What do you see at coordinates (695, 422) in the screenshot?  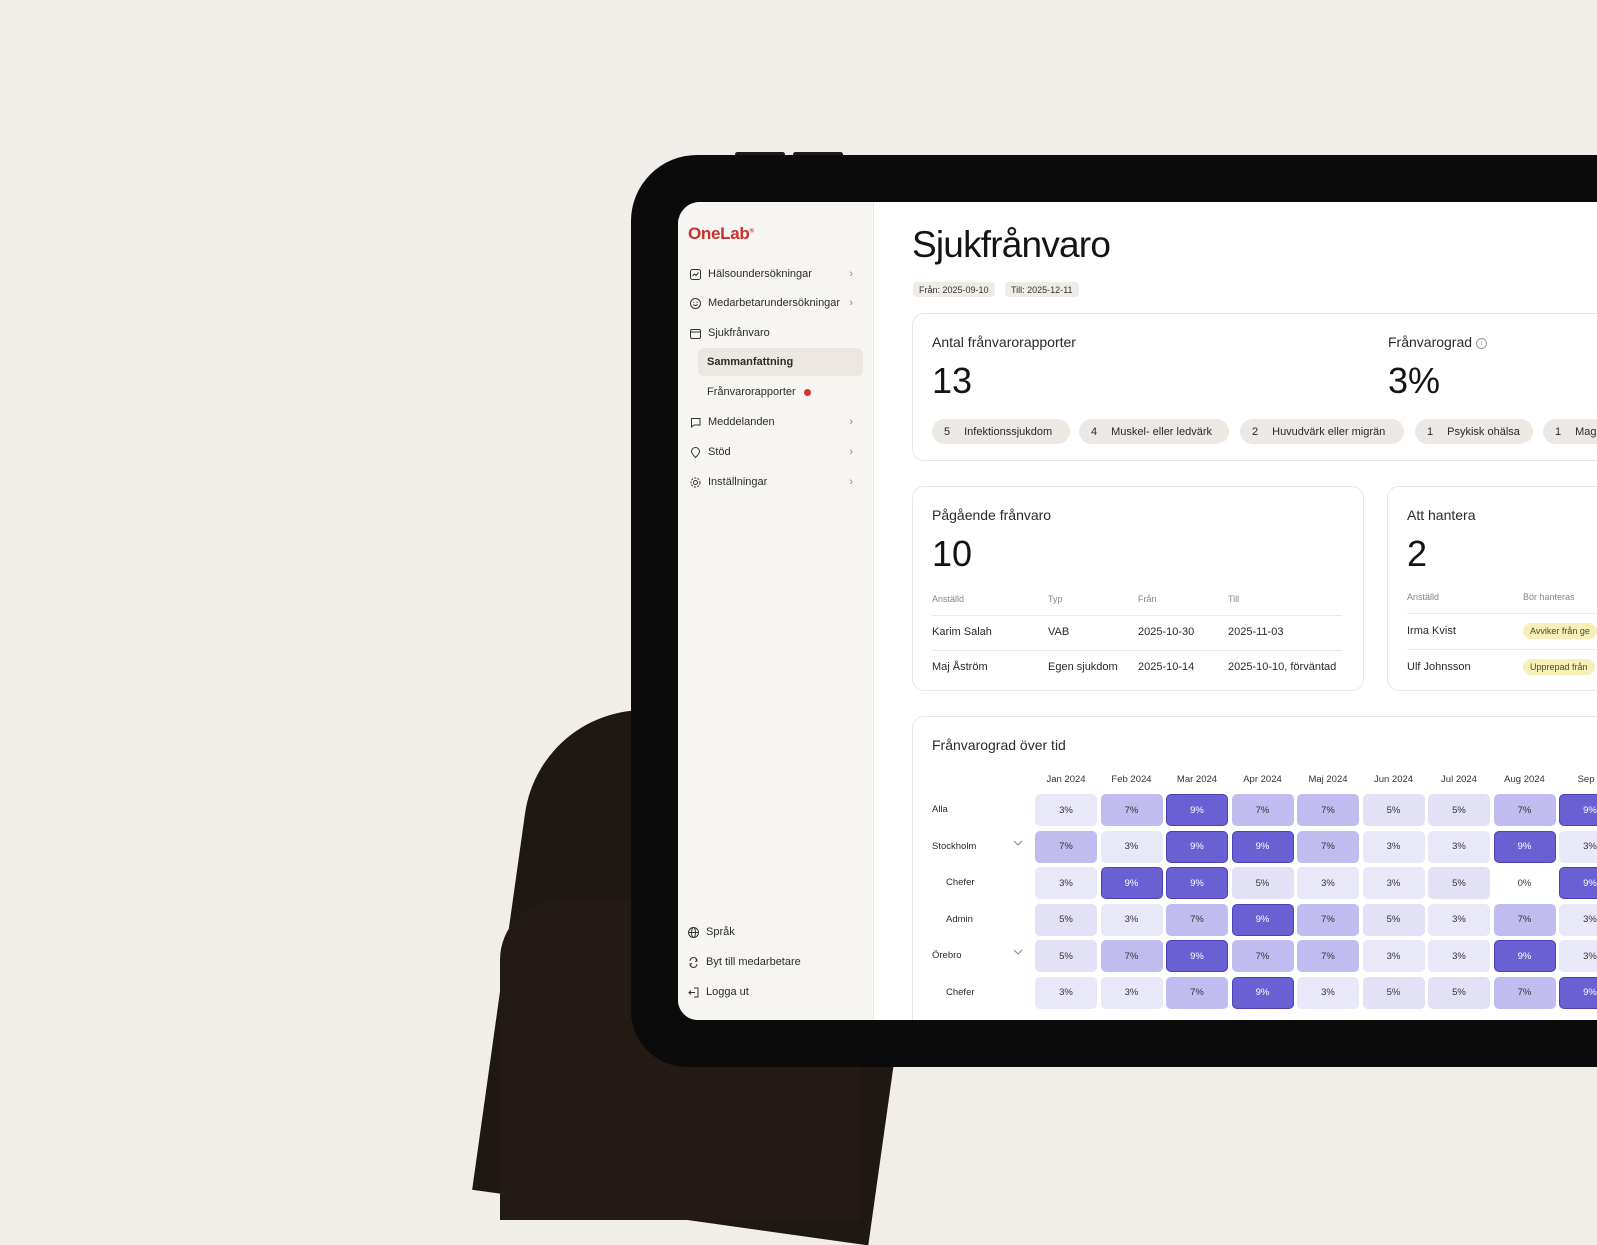 I see `chat-icon` at bounding box center [695, 422].